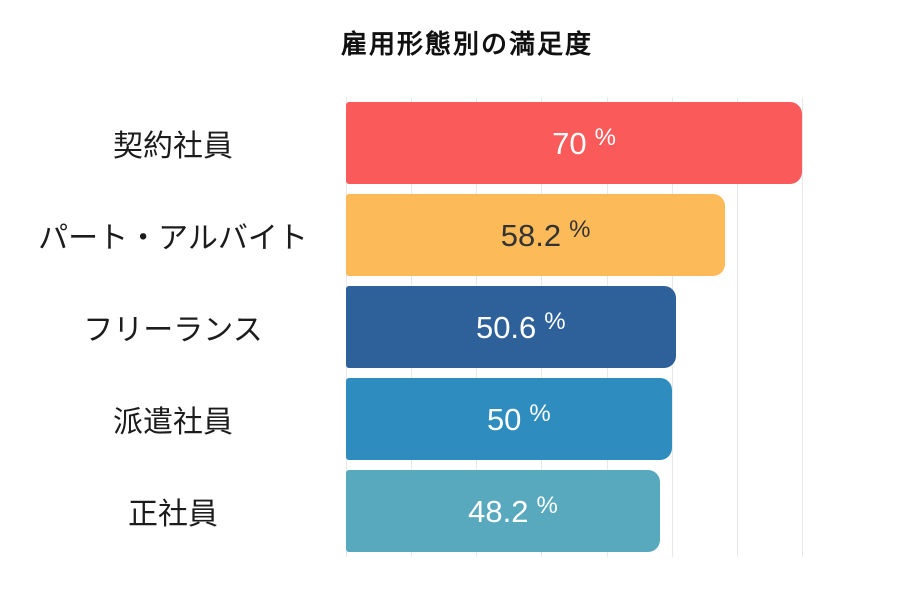 This screenshot has height=600, width=900. I want to click on category-label: フリーランス, so click(173, 330).